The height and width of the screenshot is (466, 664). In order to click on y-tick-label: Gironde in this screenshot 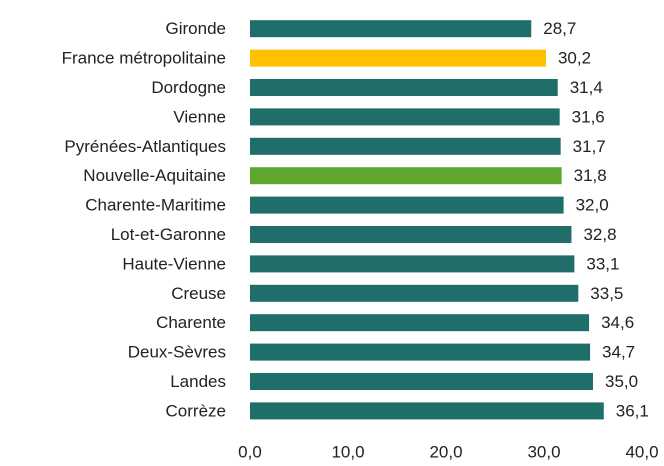, I will do `click(196, 28)`.